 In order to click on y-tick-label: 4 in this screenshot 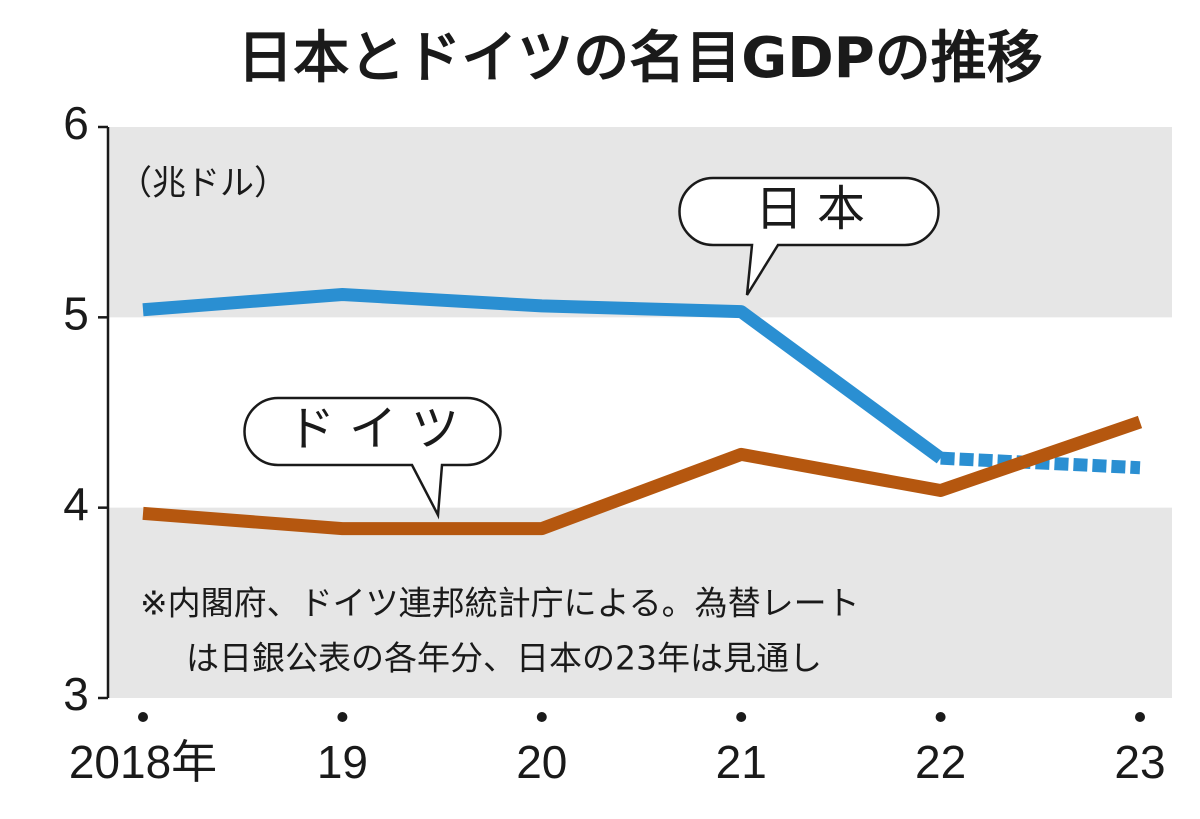, I will do `click(76, 504)`.